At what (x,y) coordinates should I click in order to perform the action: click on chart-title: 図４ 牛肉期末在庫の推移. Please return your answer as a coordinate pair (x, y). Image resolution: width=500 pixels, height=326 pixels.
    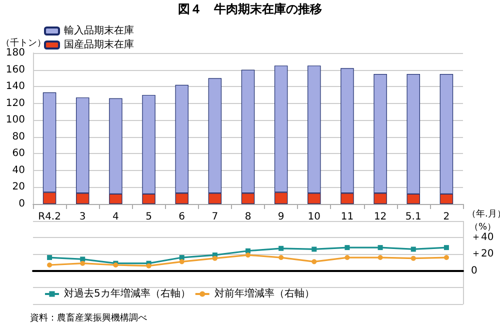
    Looking at the image, I should click on (250, 9).